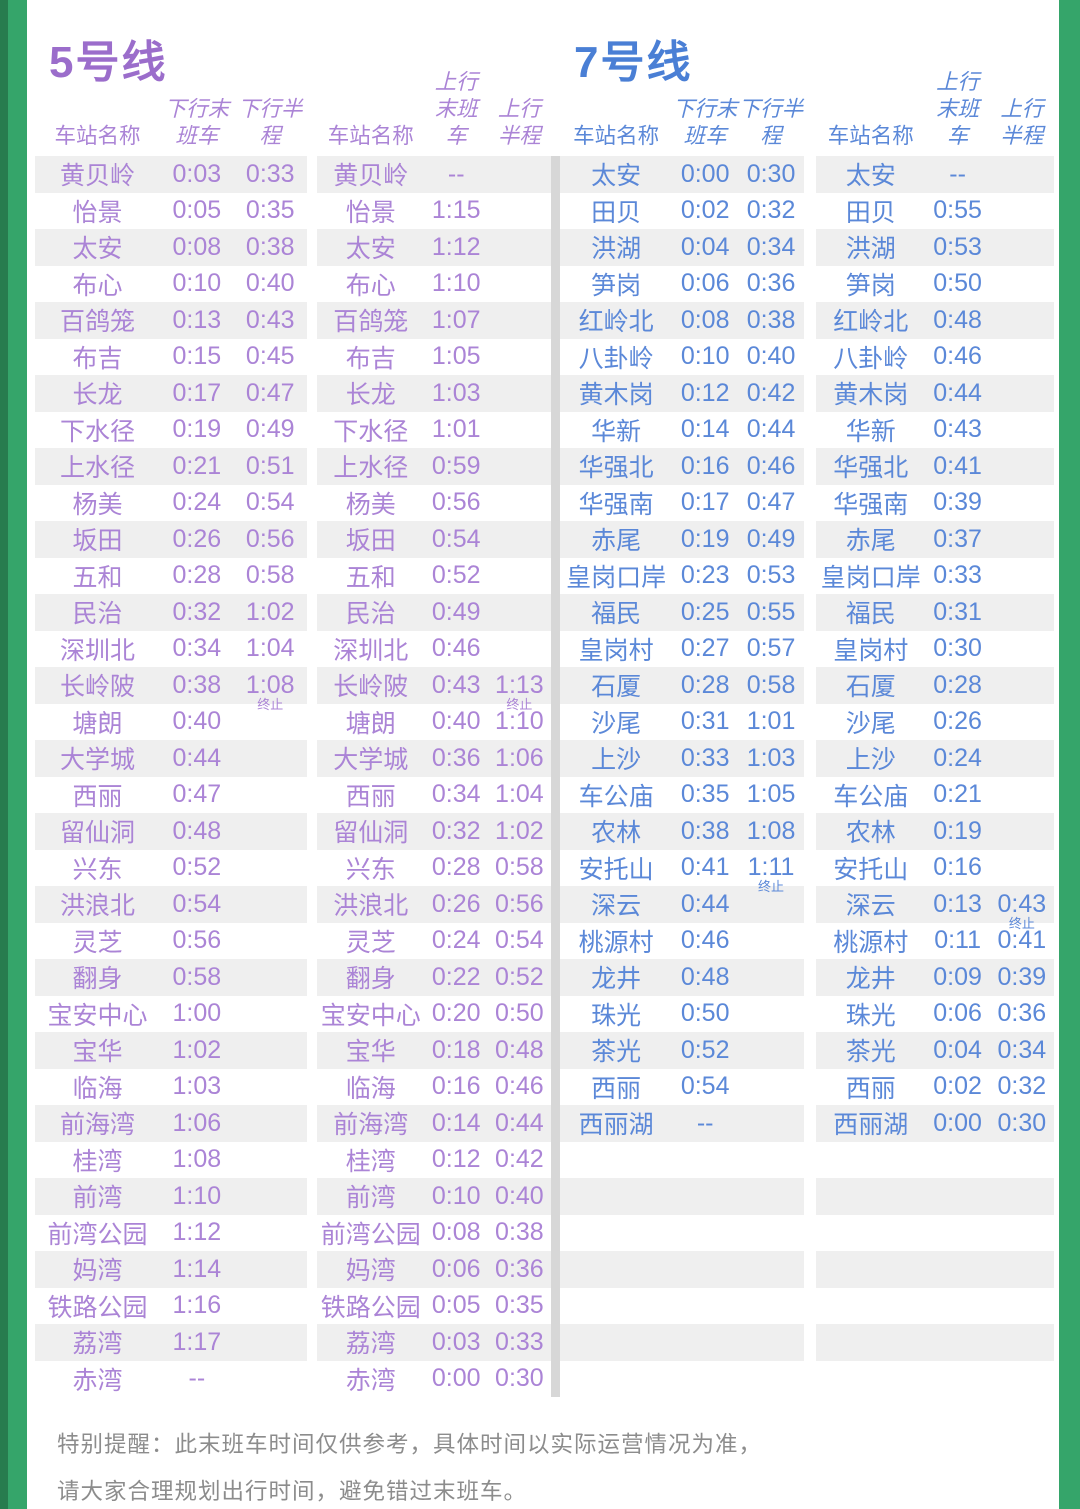 This screenshot has width=1080, height=1509. What do you see at coordinates (957, 210) in the screenshot?
I see `last-train-cell: 0:55` at bounding box center [957, 210].